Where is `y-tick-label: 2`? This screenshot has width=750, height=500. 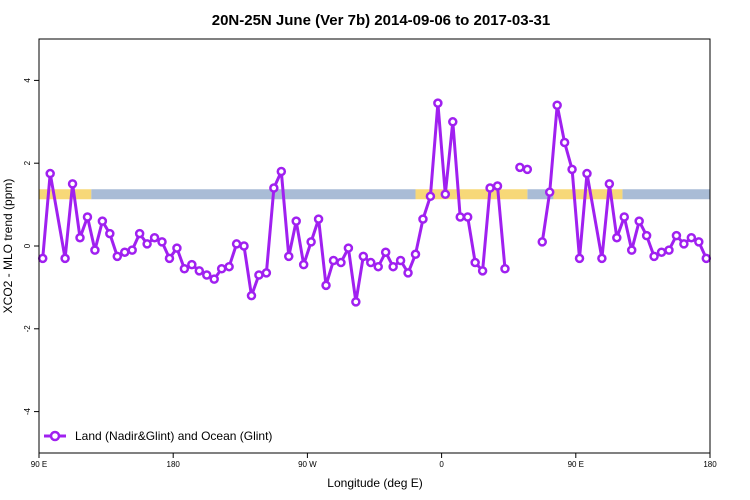
y-tick-label: 2 is located at coordinates (27, 162).